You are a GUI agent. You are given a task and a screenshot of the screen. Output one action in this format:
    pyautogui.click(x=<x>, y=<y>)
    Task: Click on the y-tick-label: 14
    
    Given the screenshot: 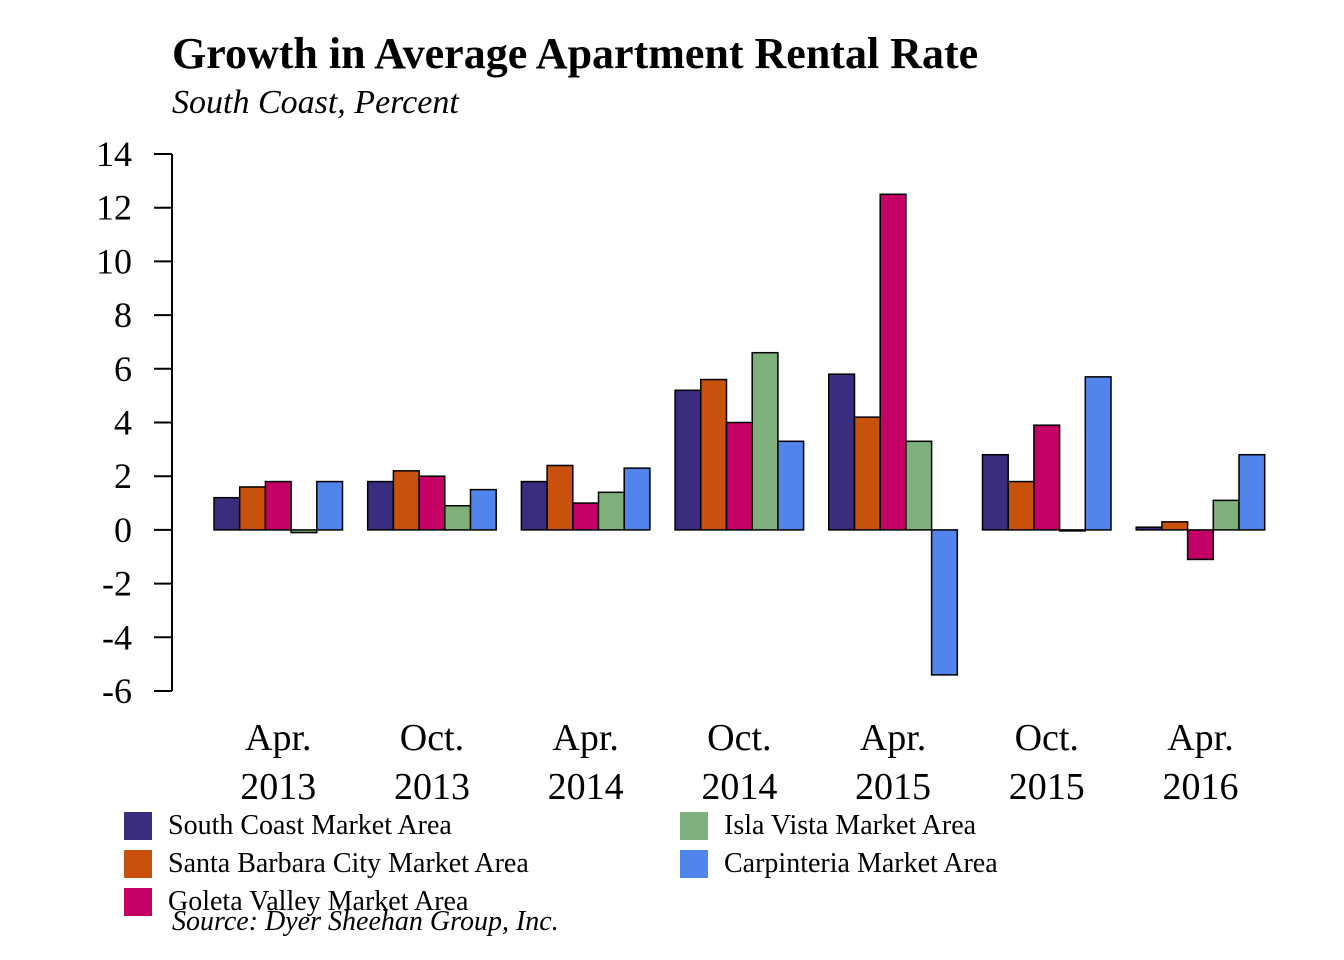 What is the action you would take?
    pyautogui.click(x=114, y=154)
    